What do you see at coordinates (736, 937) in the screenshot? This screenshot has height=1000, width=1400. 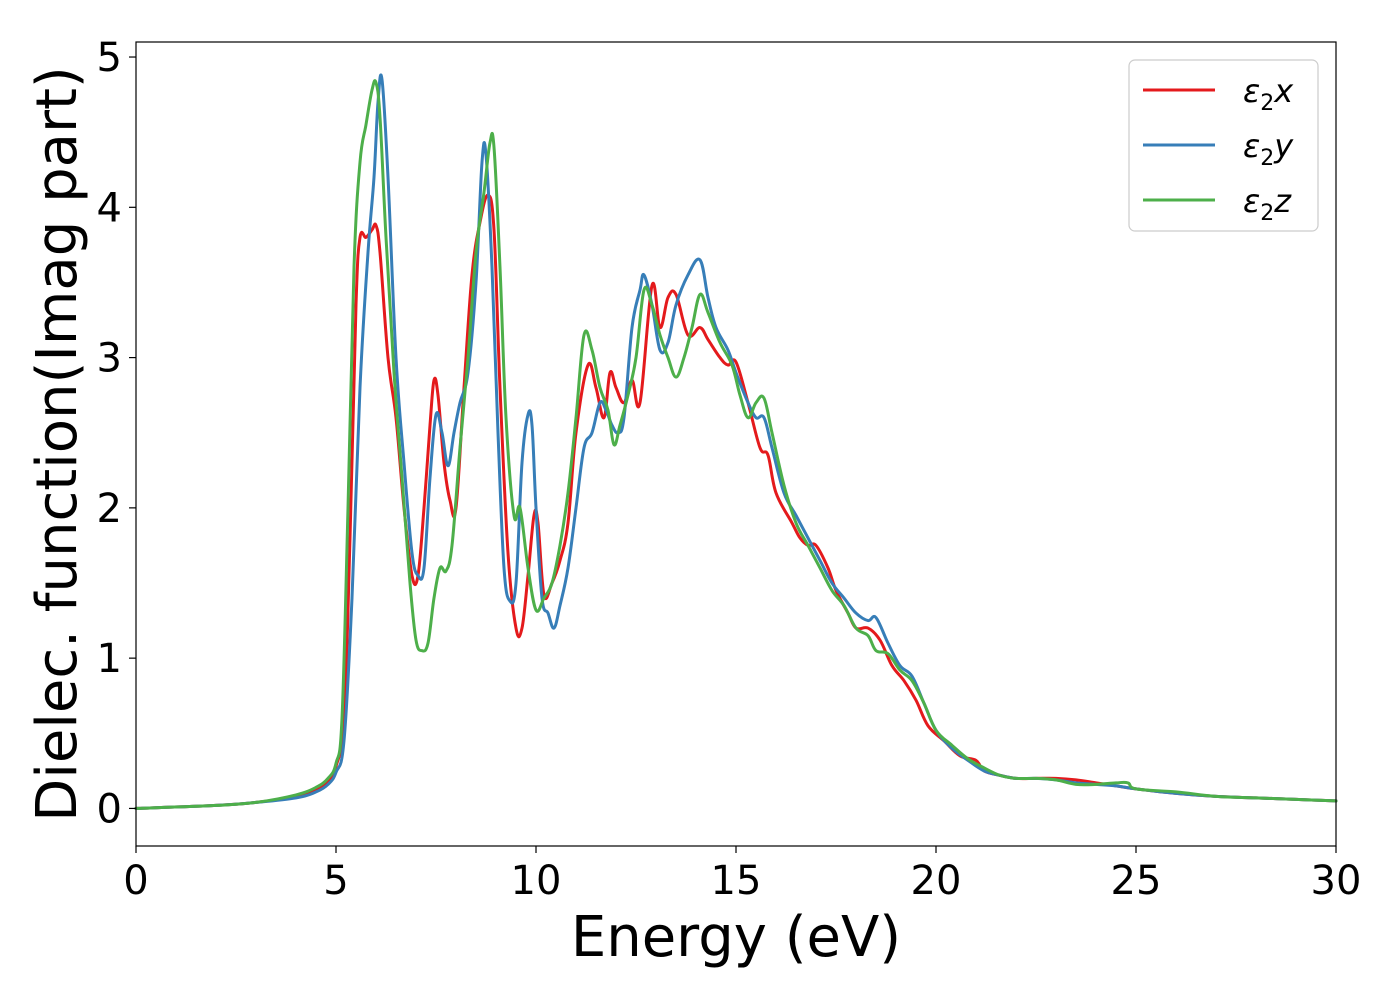 I see `x-axis-title: Energy (eV)` at bounding box center [736, 937].